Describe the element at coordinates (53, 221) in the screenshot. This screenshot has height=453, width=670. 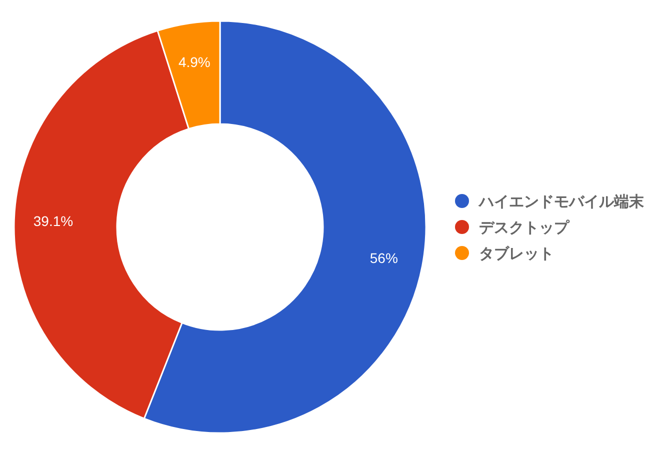
I see `data-label: 39.1%` at that location.